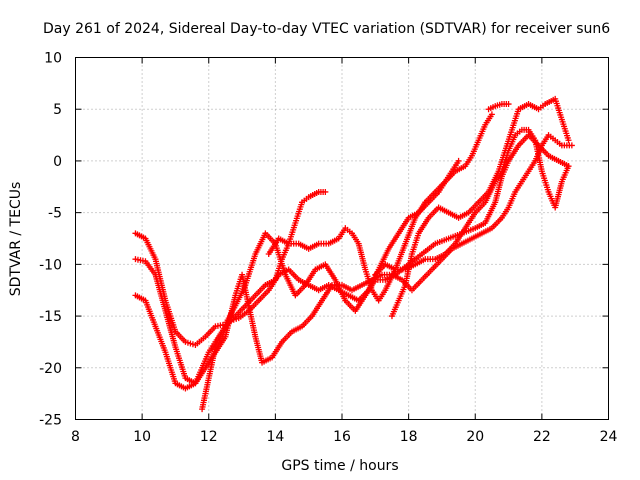 The height and width of the screenshot is (480, 640). What do you see at coordinates (53, 59) in the screenshot?
I see `y-tick-label: 10` at bounding box center [53, 59].